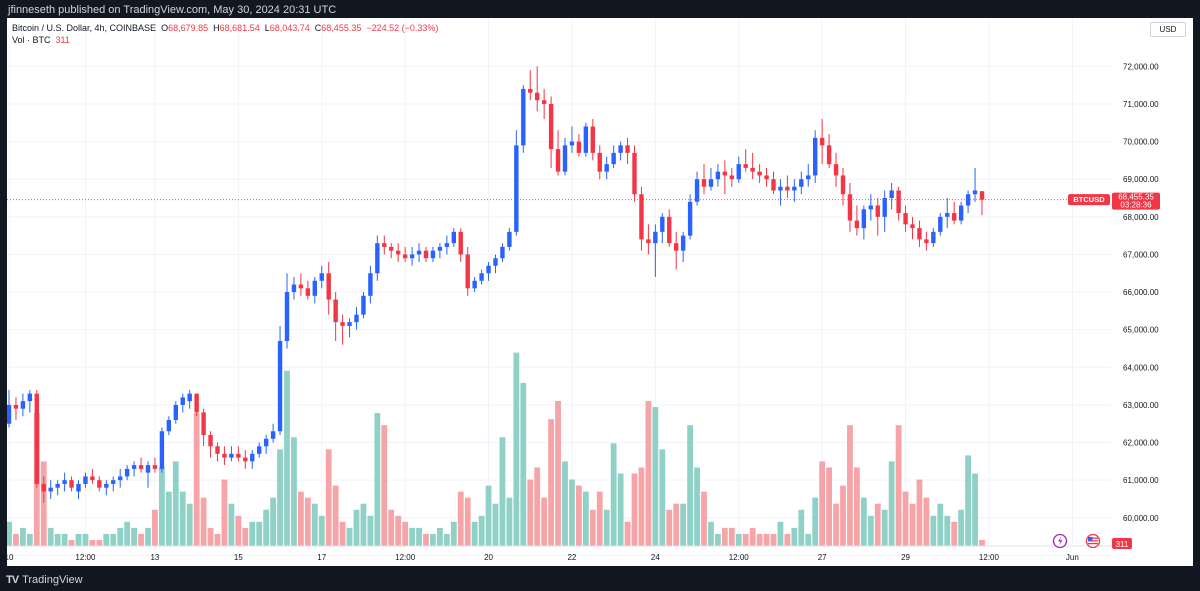  I want to click on price-scale-background, so click(1152, 292).